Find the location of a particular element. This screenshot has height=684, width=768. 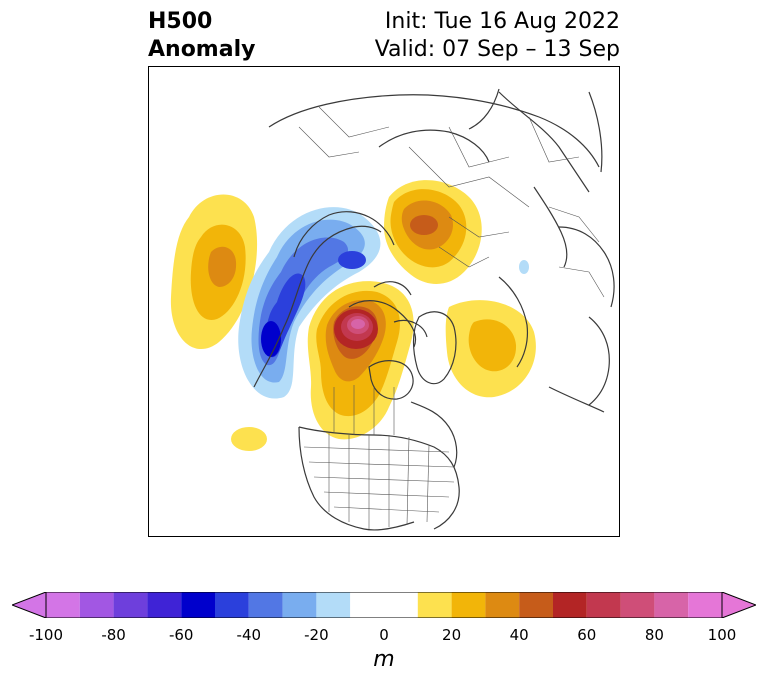

colorbar-tick-2: -60 is located at coordinates (181, 635).